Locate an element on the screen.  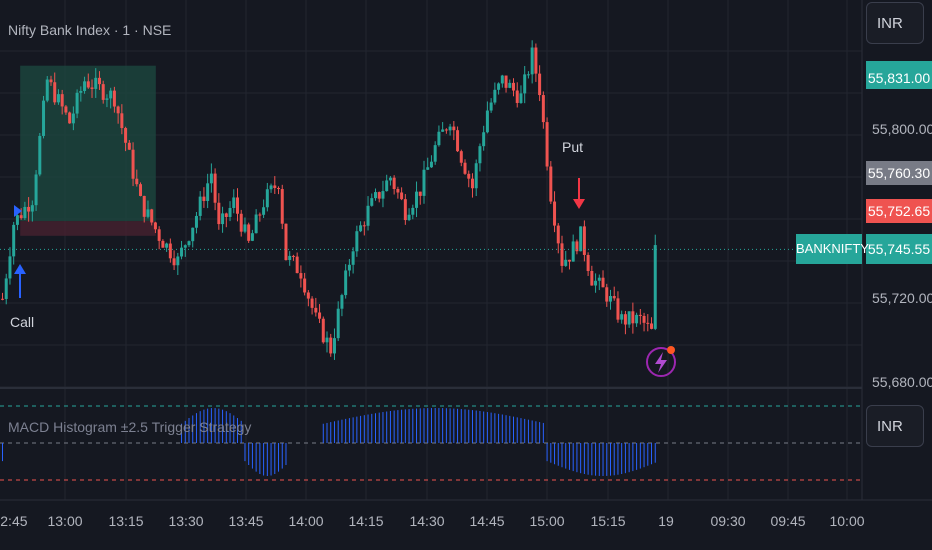
x-tick-label: 14:30 is located at coordinates (427, 521).